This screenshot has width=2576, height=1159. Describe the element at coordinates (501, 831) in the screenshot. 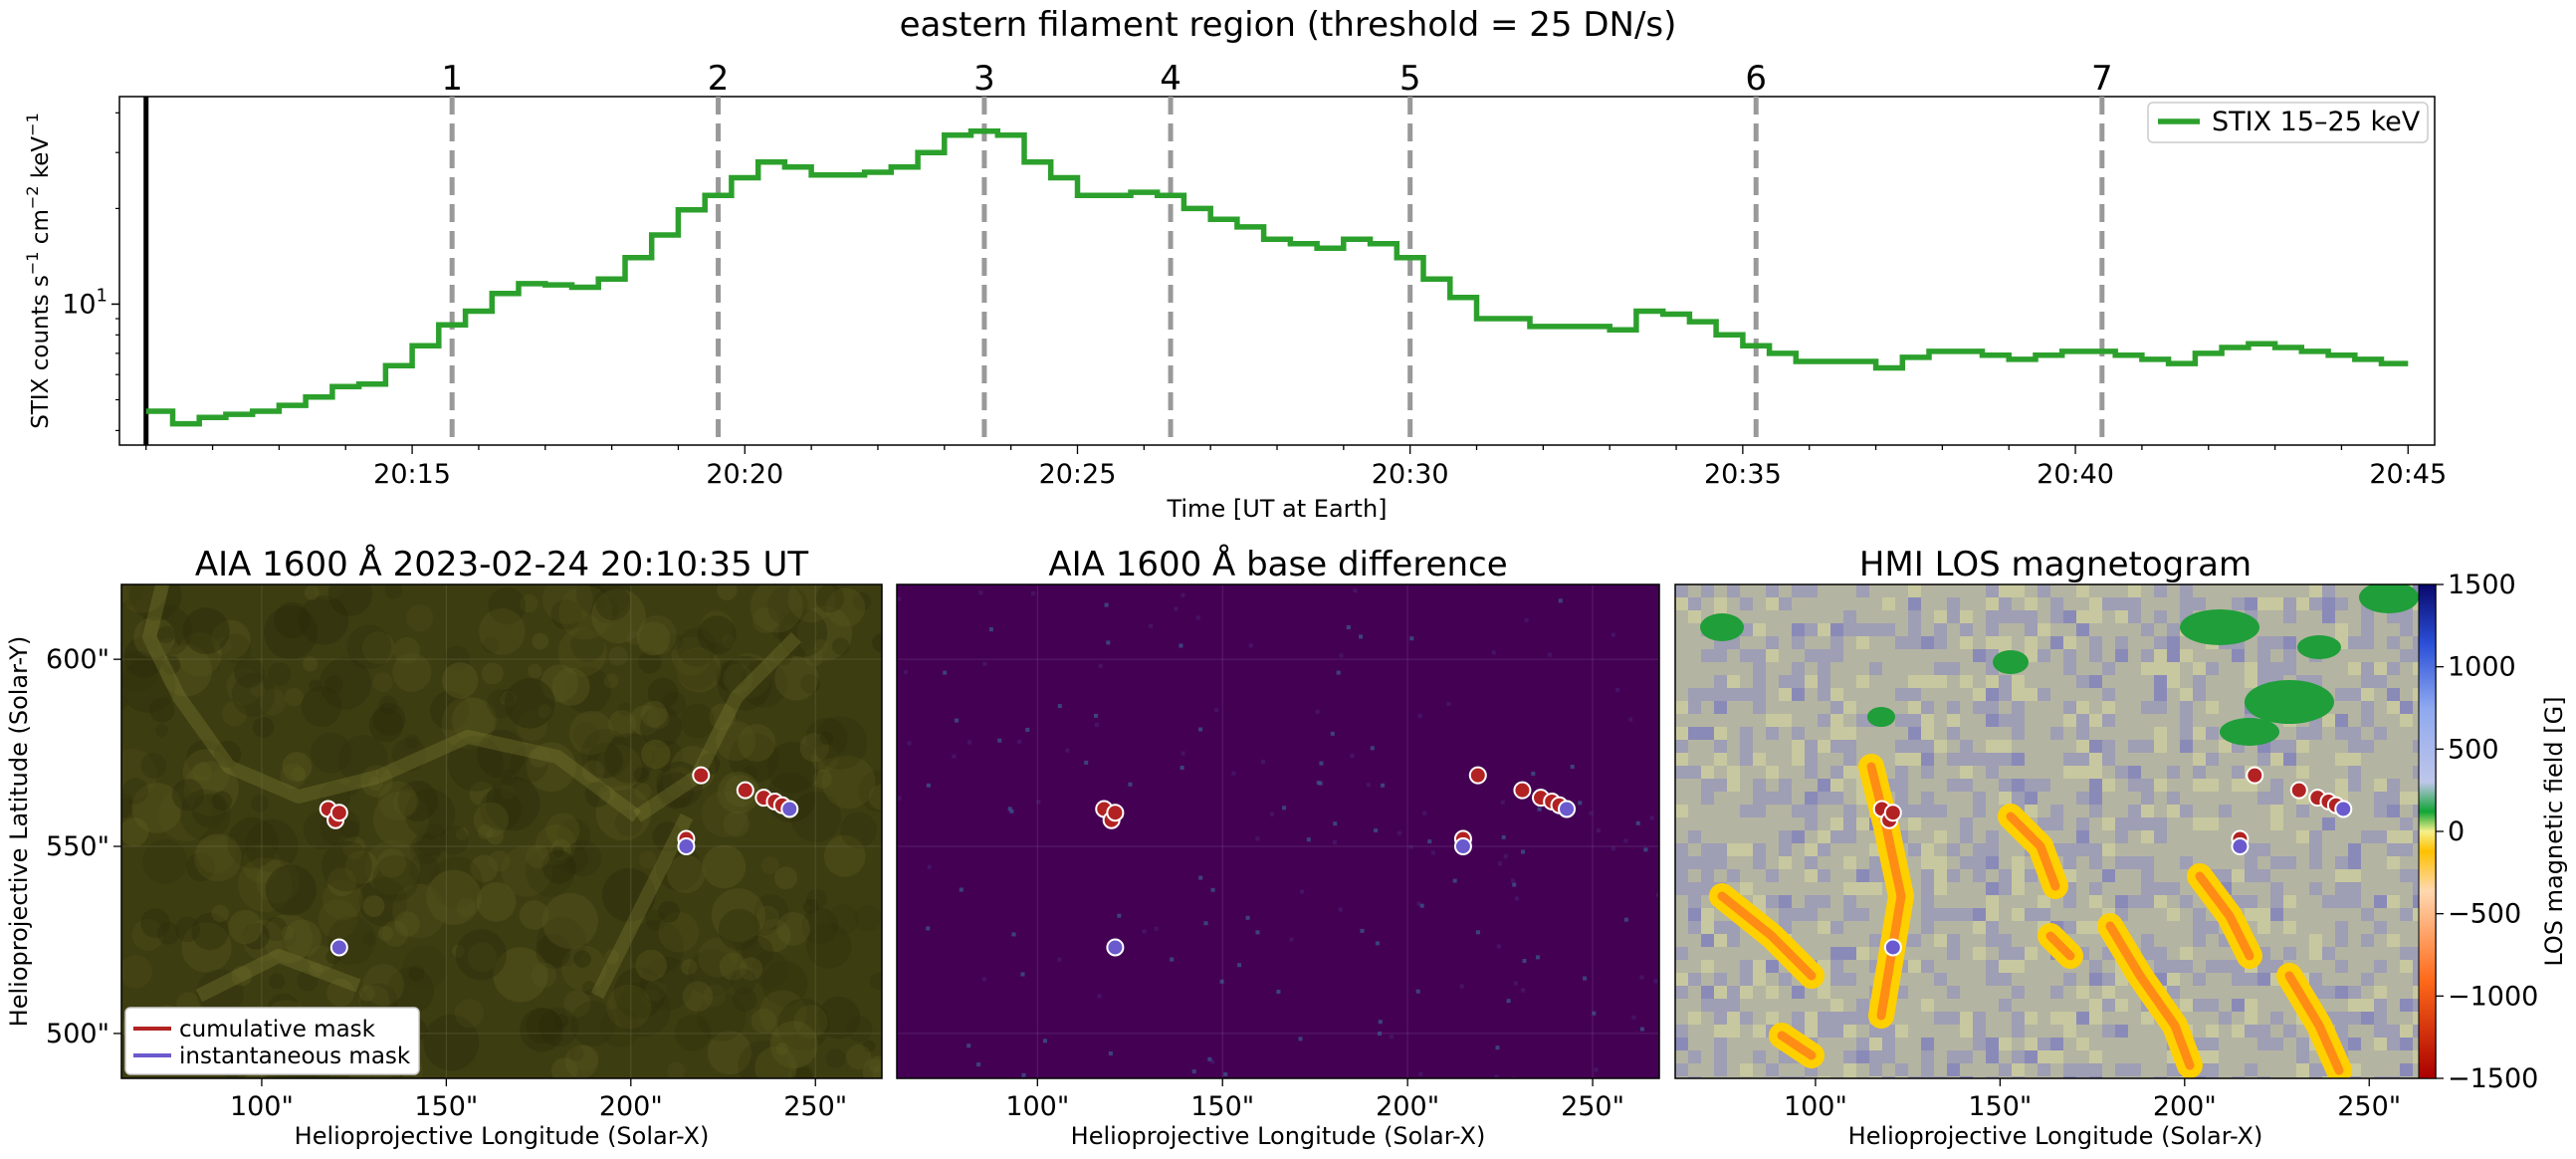

I see `aia-1600-image` at that location.